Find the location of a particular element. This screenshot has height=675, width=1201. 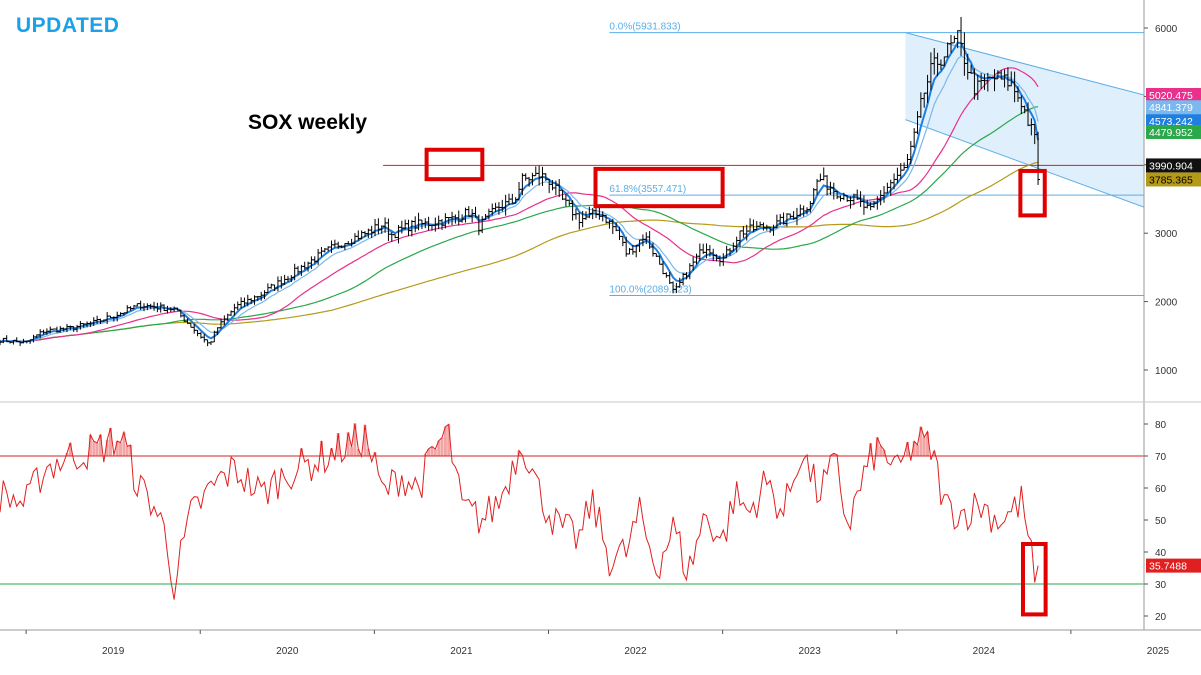

channel-upper-line is located at coordinates (1025, 64).